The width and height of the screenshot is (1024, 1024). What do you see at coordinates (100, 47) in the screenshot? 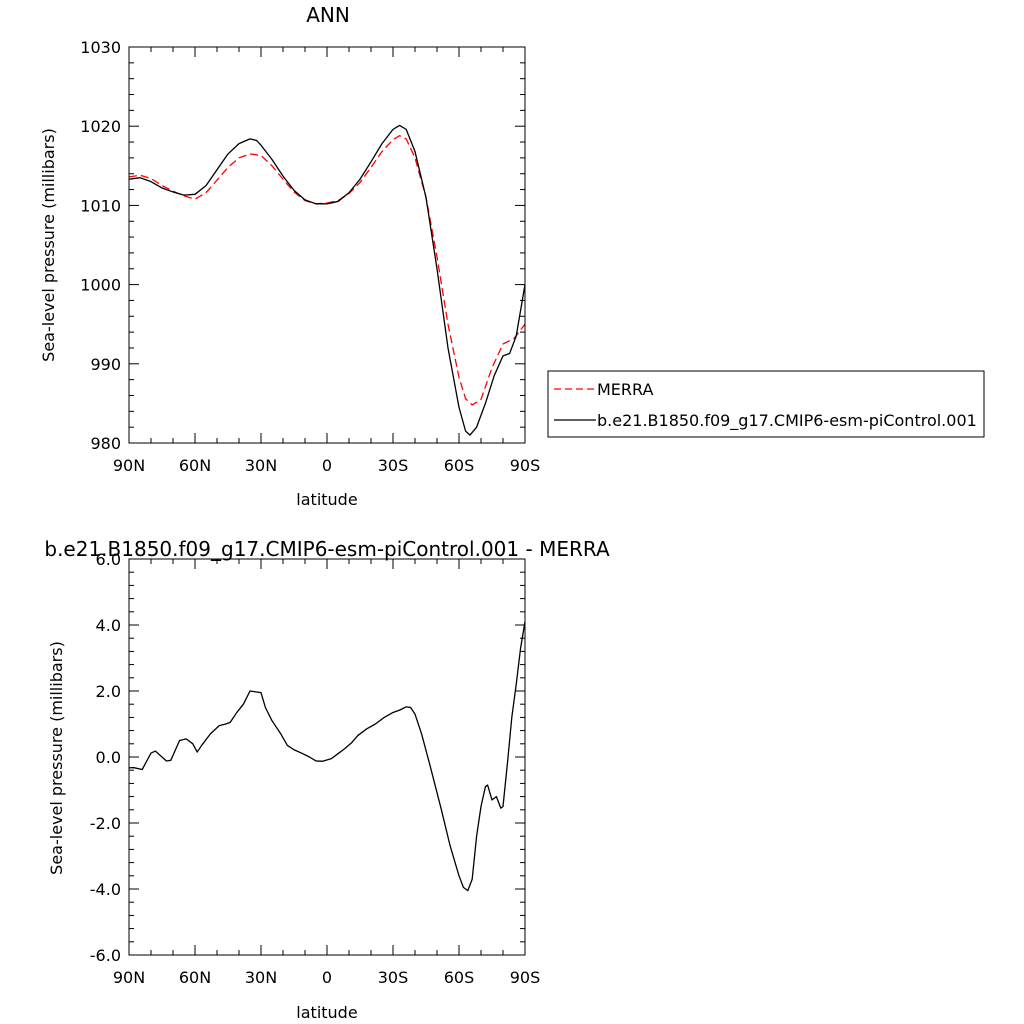
I see `y-tick-label: 1030` at bounding box center [100, 47].